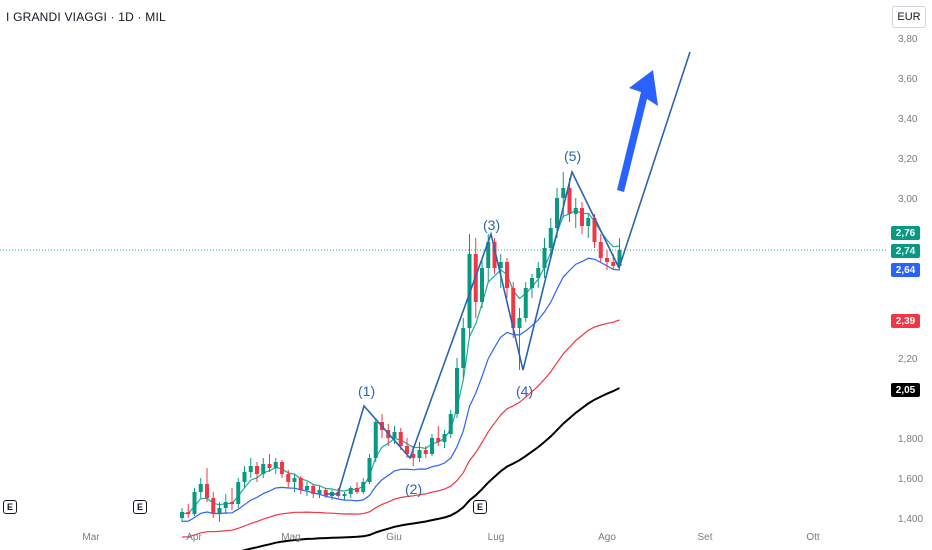  What do you see at coordinates (704, 537) in the screenshot?
I see `x-tick-label: Set` at bounding box center [704, 537].